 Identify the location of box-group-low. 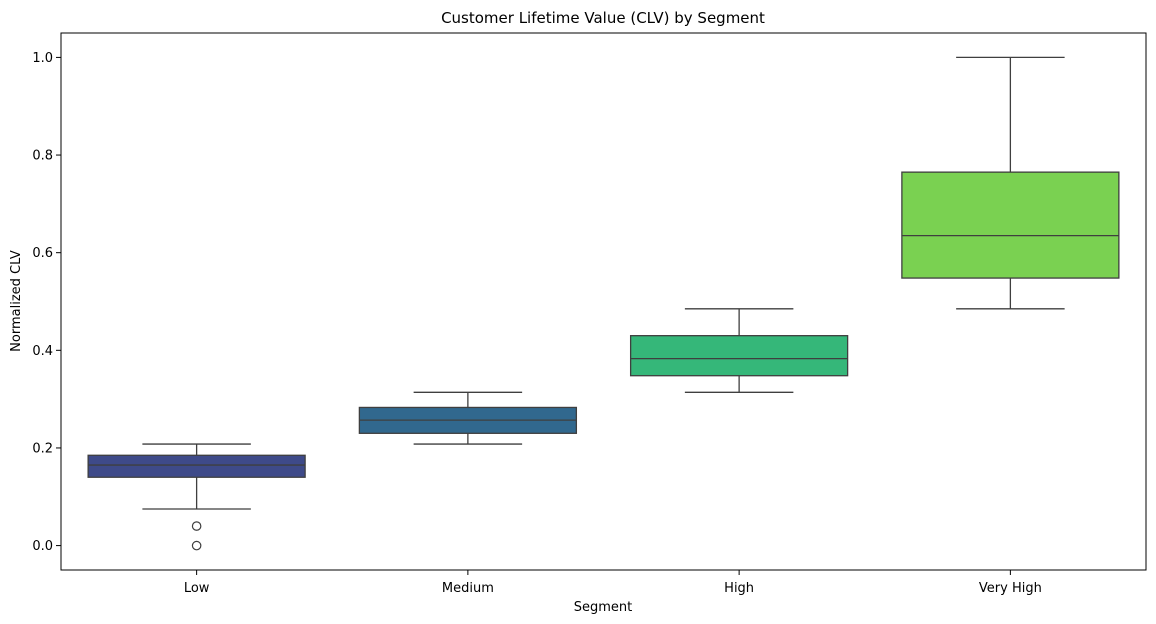
(196, 497).